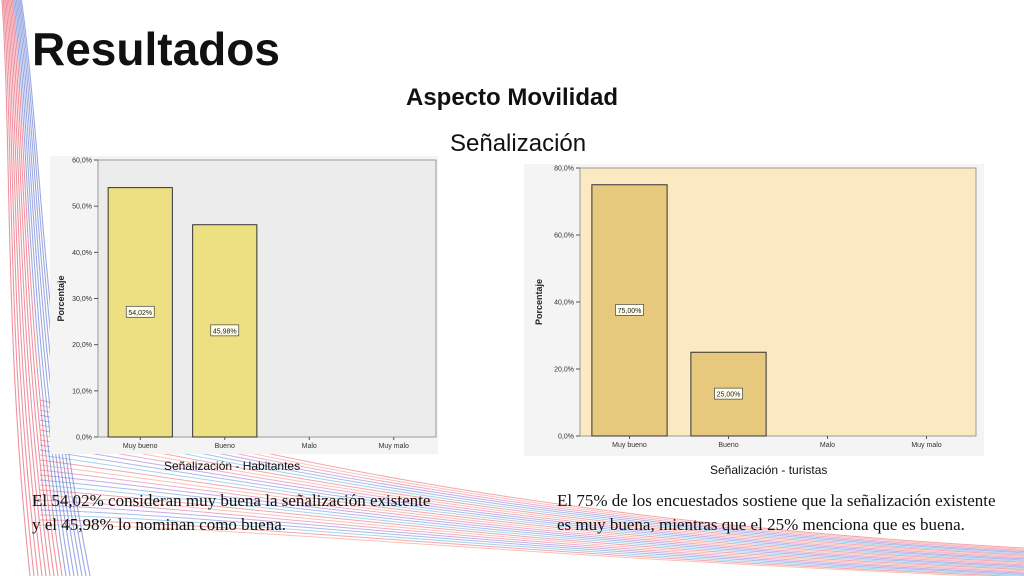 The height and width of the screenshot is (576, 1024). I want to click on y-tick-label: 50,0%, so click(82, 207).